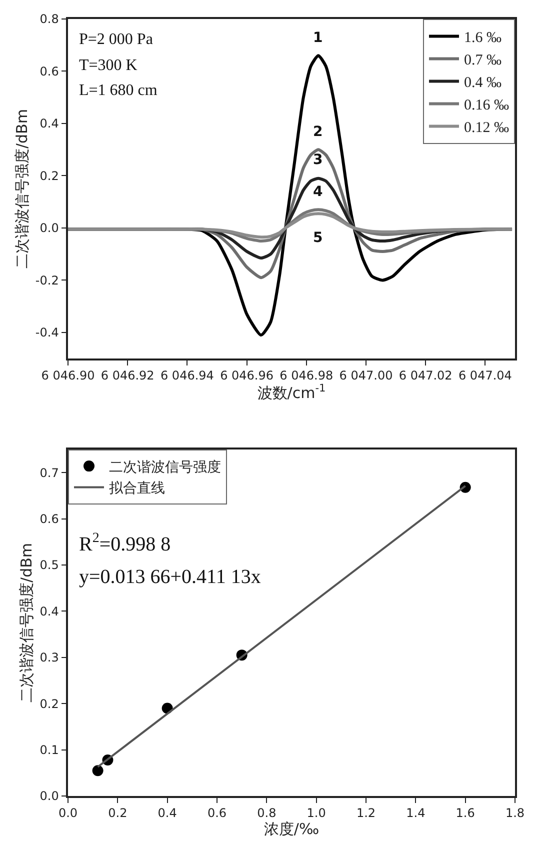  I want to click on annotation: R$^{2}$=0.998 8, so click(125, 543).